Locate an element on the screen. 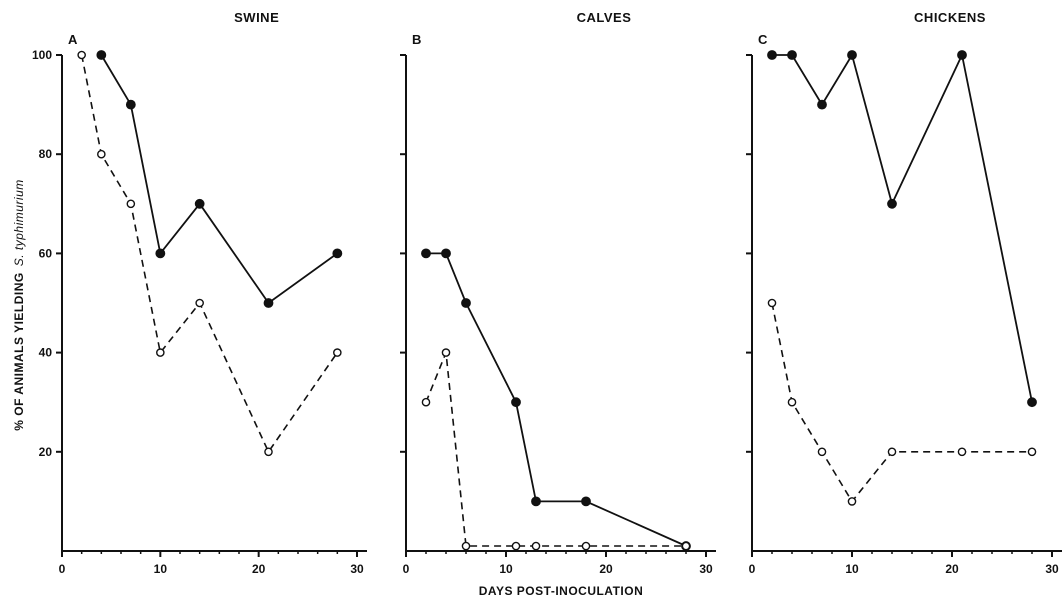 Image resolution: width=1063 pixels, height=599 pixels. panel-title: CHICKENS is located at coordinates (950, 17).